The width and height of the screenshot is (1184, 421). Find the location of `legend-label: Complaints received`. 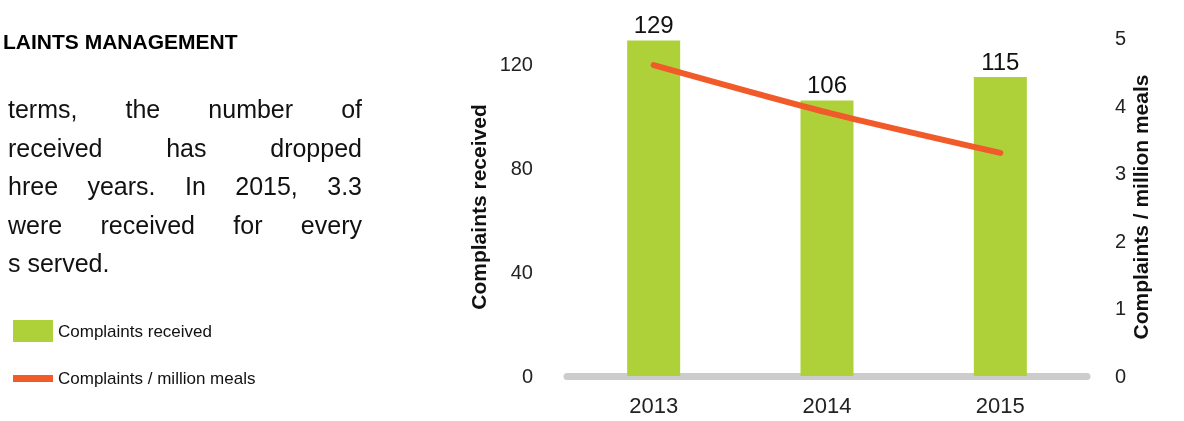

legend-label: Complaints received is located at coordinates (135, 331).